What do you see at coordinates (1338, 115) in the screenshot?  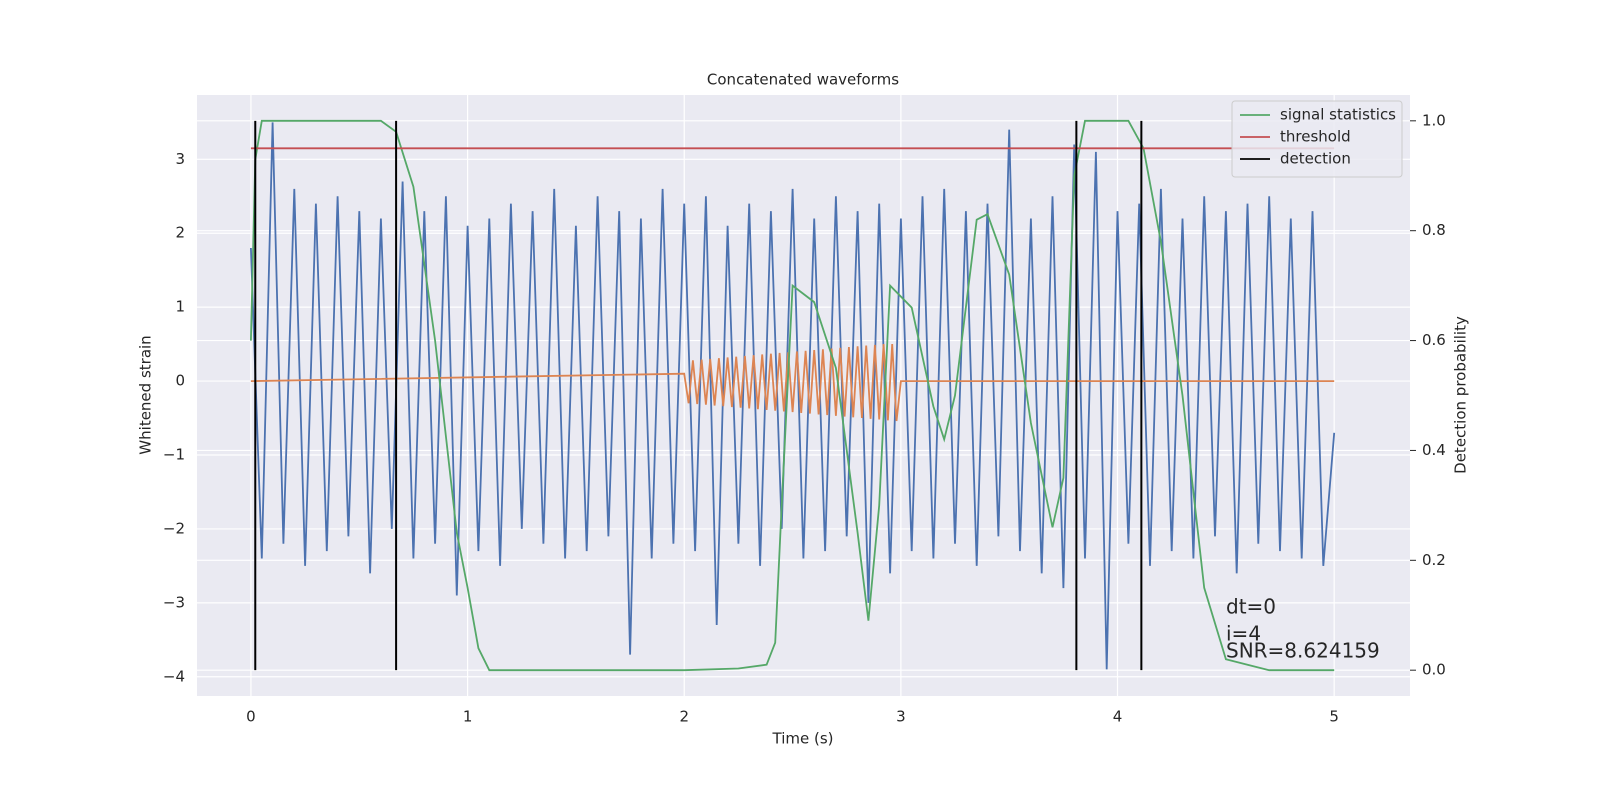 I see `legend-label: signal statistics` at bounding box center [1338, 115].